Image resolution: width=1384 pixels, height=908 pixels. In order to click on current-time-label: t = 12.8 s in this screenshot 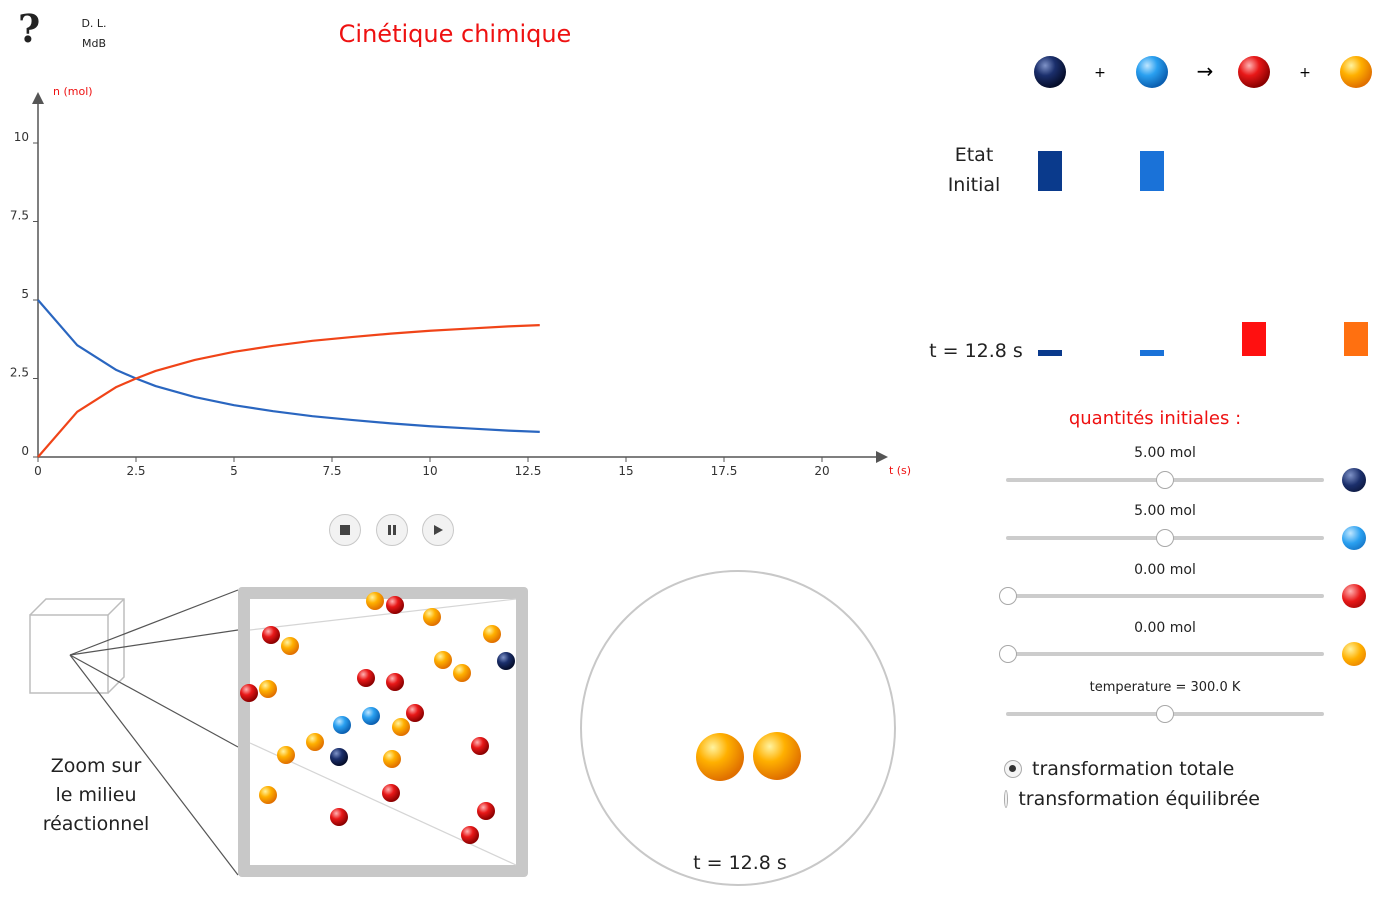, I will do `click(976, 351)`.